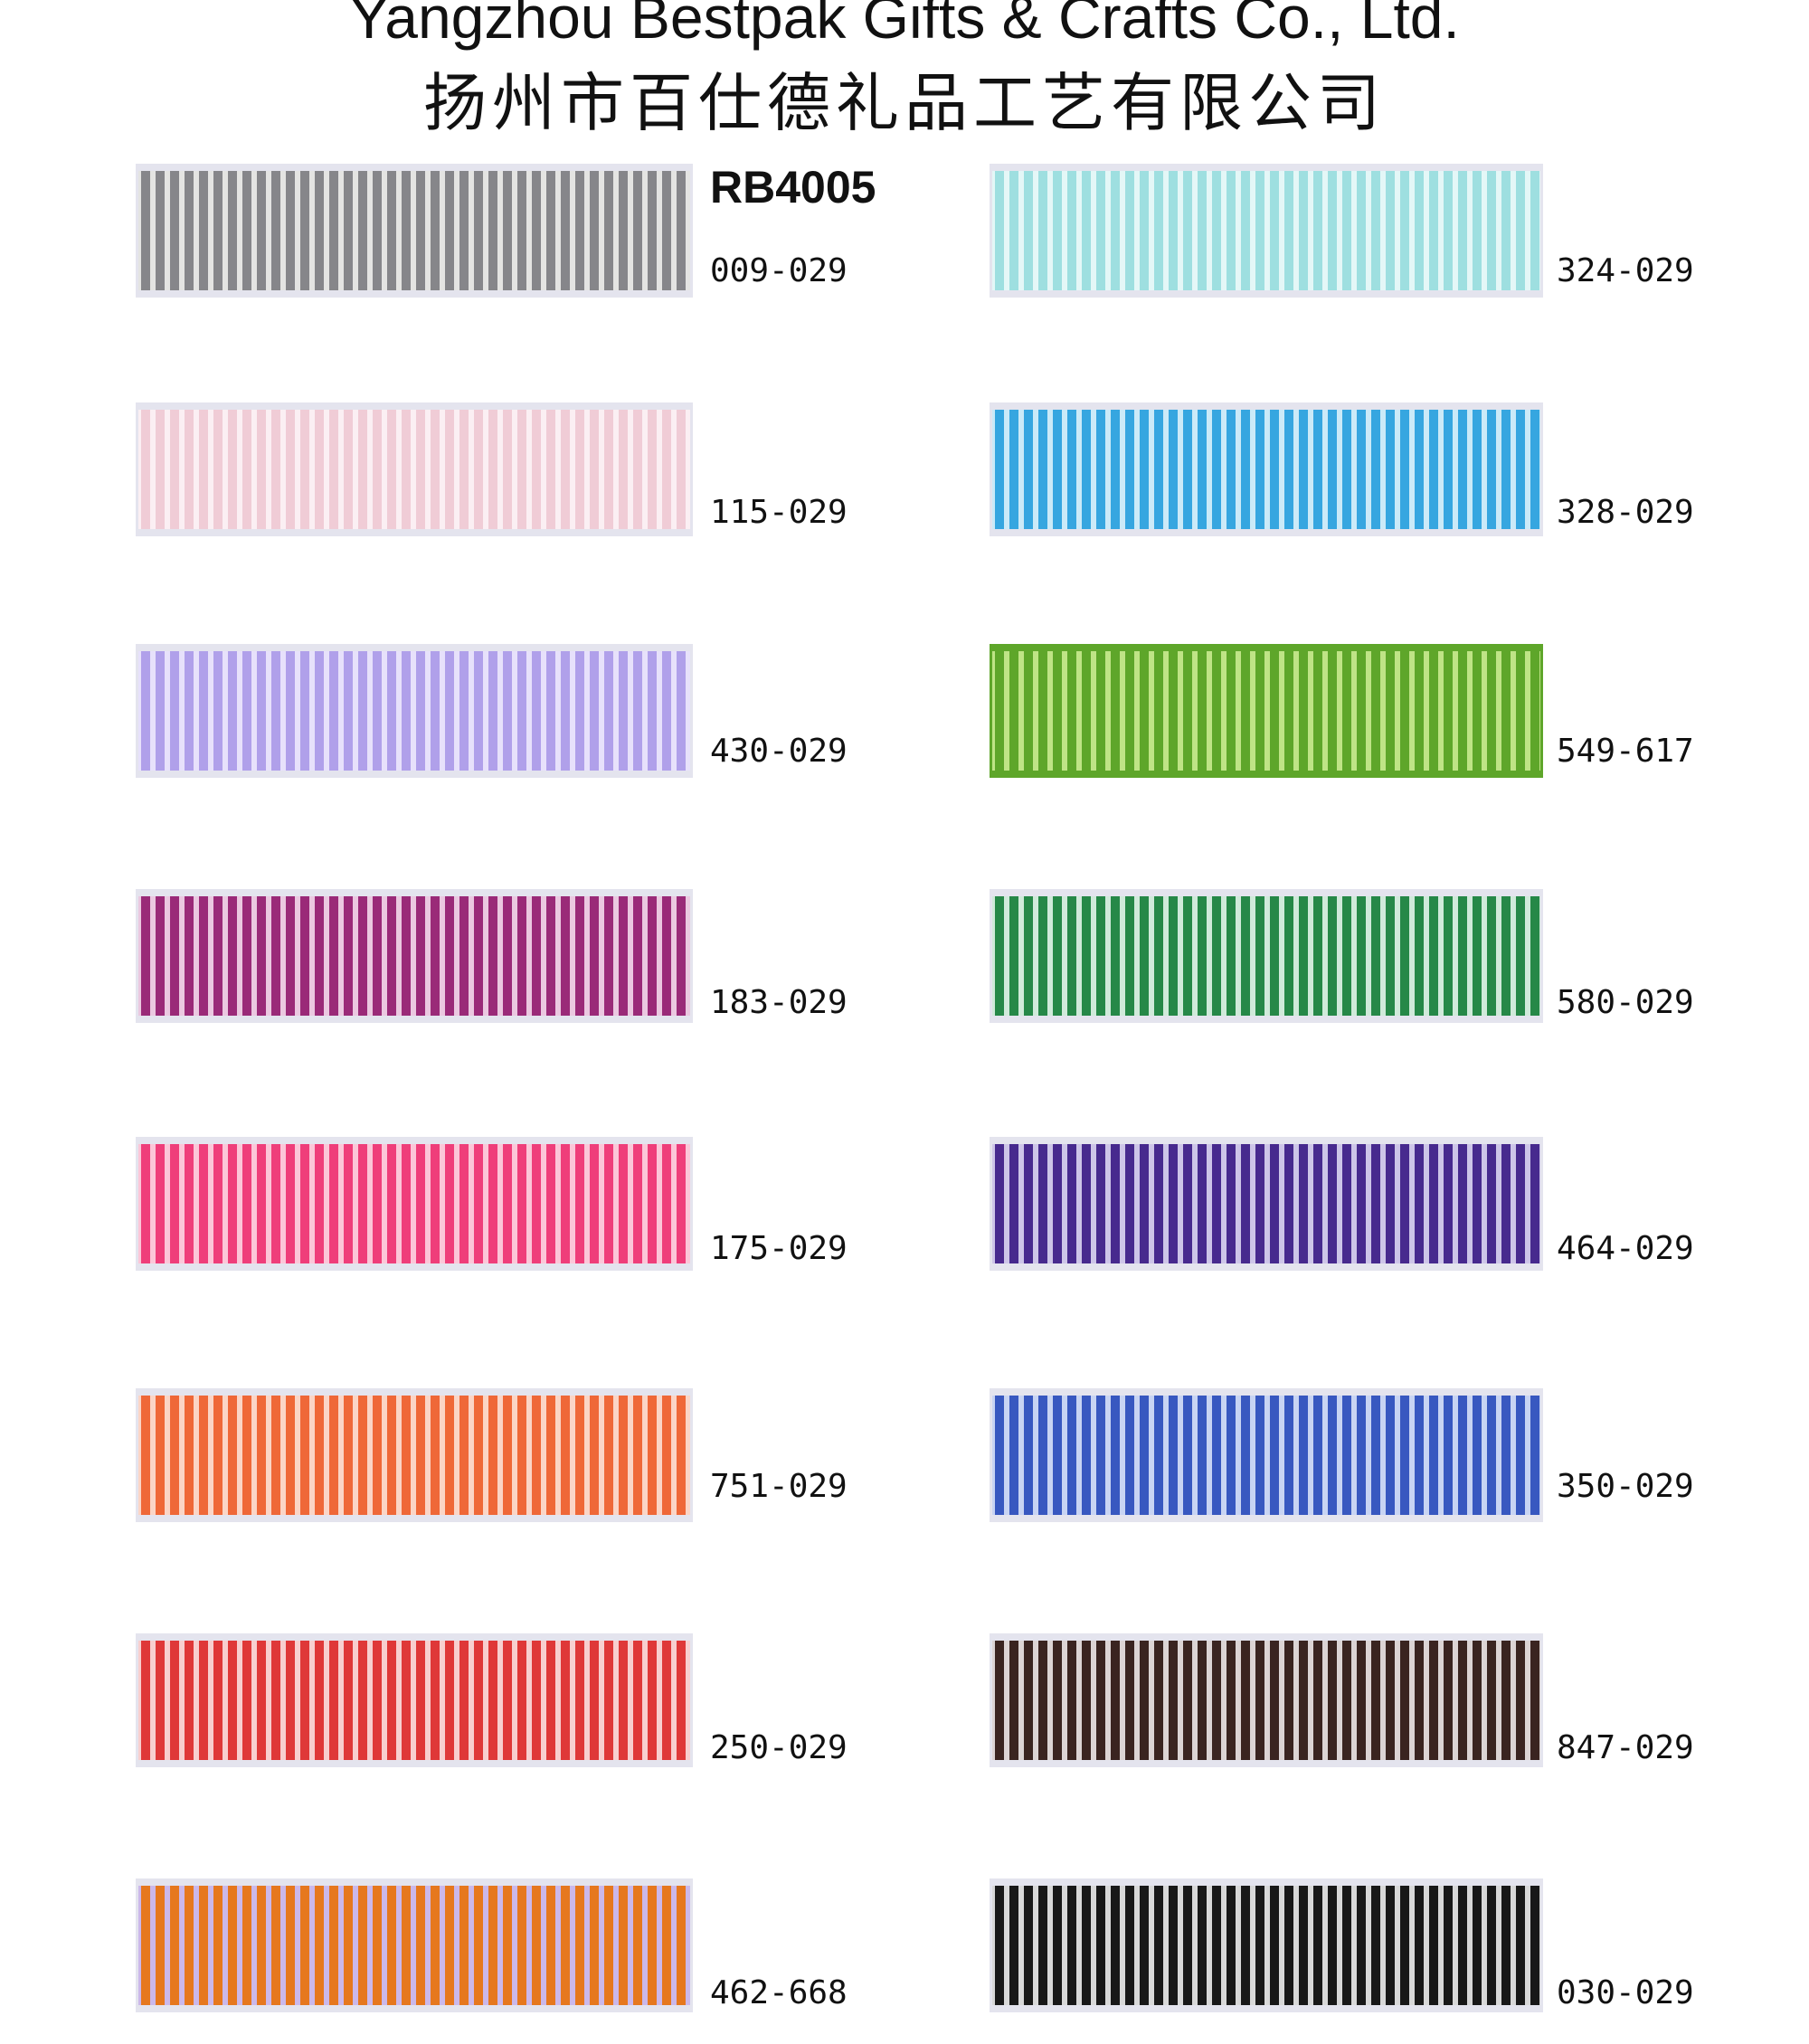  I want to click on swatch-code: 324-029, so click(1625, 270).